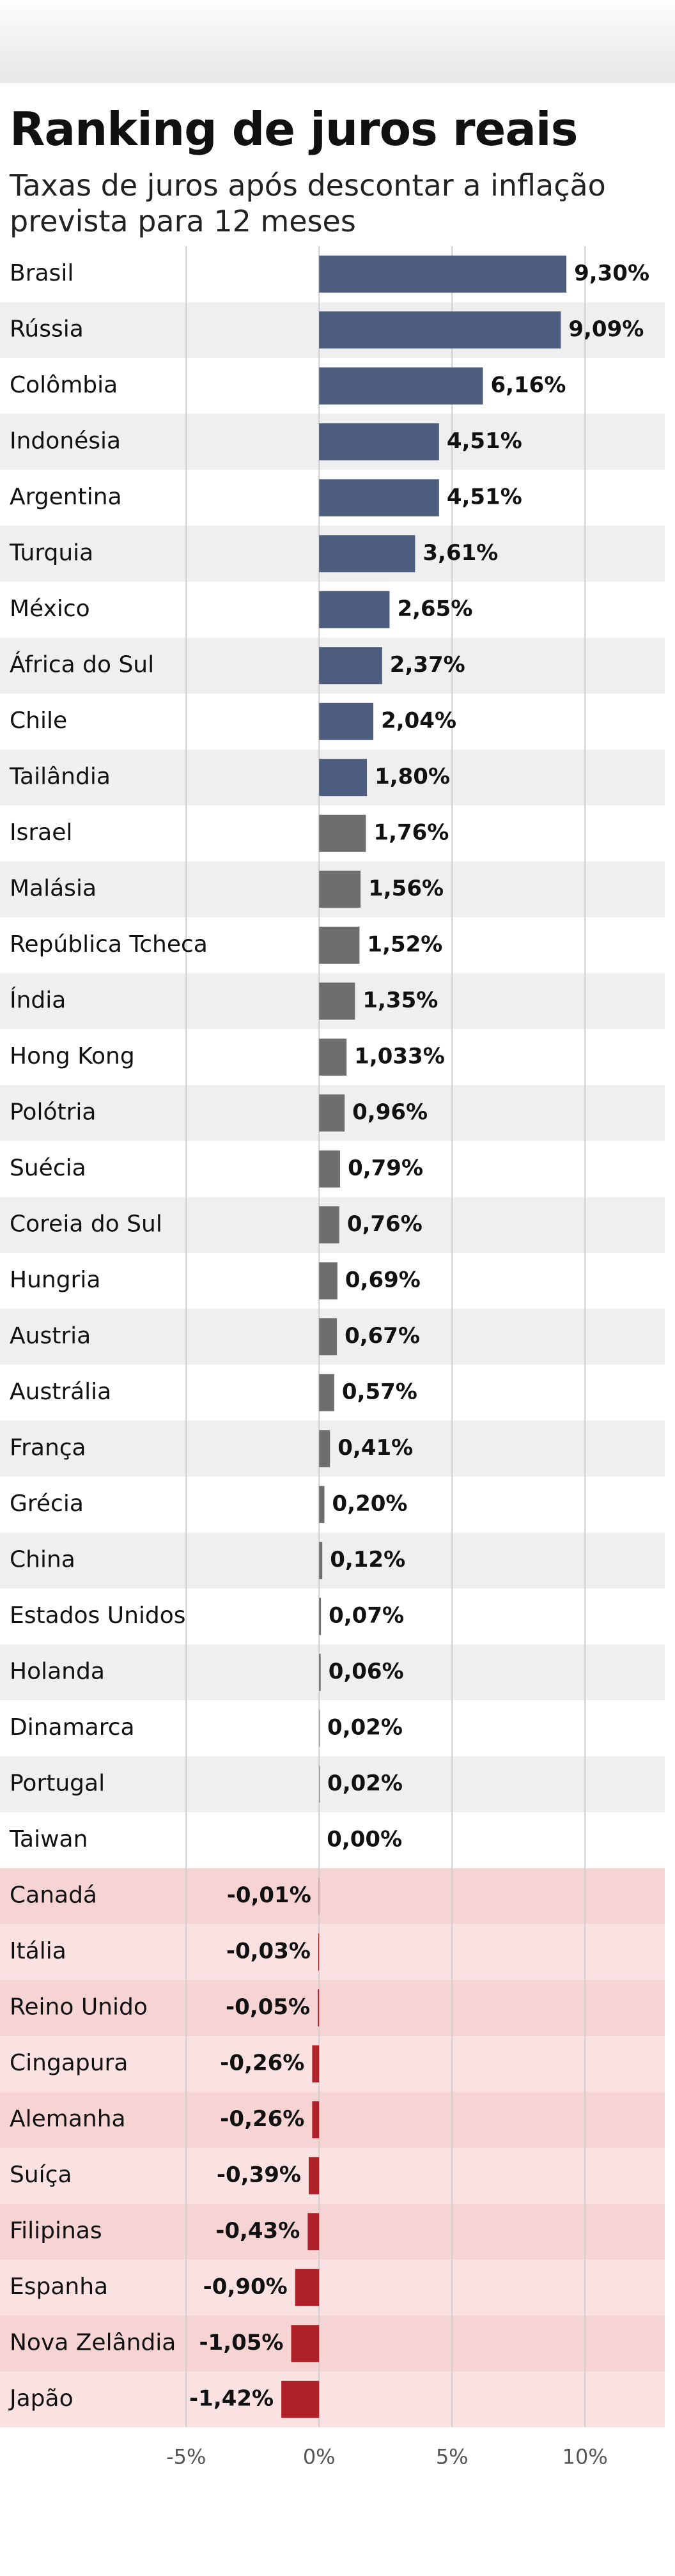  Describe the element at coordinates (82, 665) in the screenshot. I see `category-label: África do Sul` at that location.